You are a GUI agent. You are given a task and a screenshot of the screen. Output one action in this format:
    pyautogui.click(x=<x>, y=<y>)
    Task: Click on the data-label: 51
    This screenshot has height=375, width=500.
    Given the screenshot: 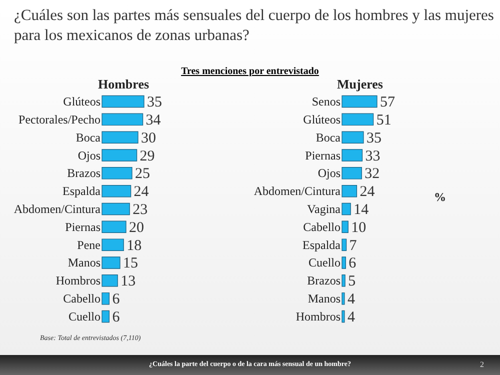 What is the action you would take?
    pyautogui.click(x=384, y=120)
    